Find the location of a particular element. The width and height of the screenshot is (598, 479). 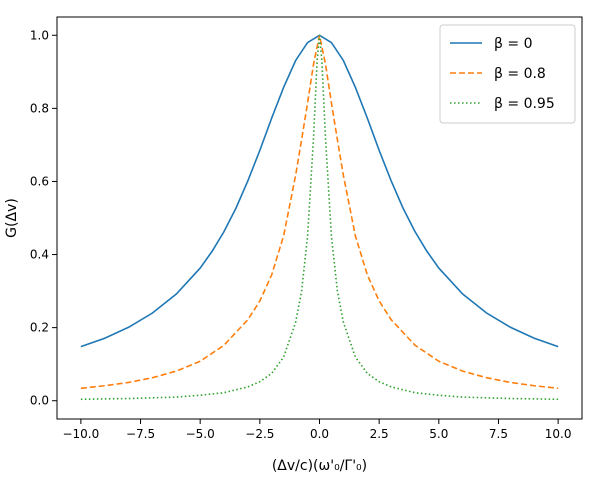

legend-label-2: β = 0.95 is located at coordinates (524, 104).